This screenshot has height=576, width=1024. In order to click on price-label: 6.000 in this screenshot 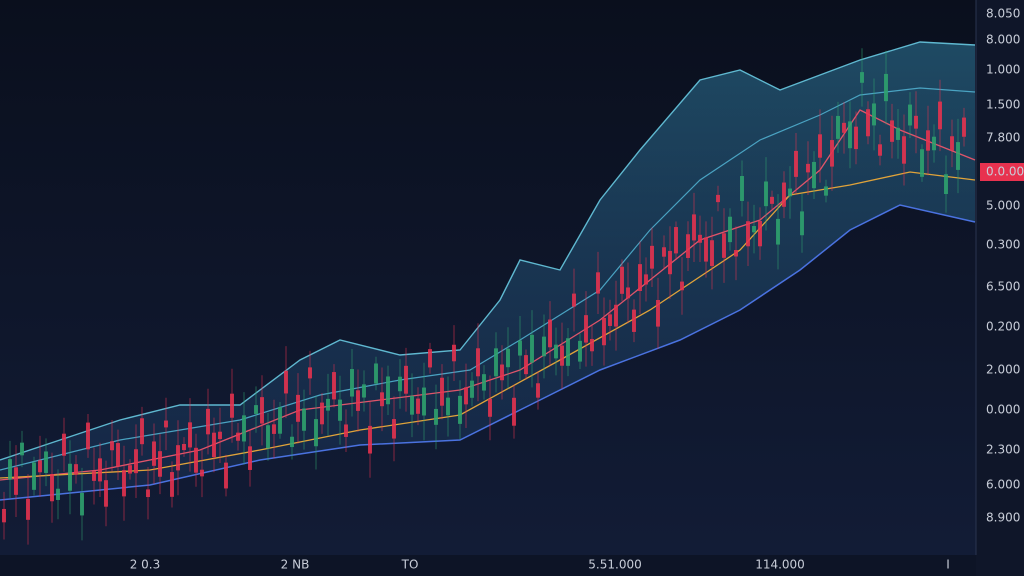, I will do `click(1003, 485)`.